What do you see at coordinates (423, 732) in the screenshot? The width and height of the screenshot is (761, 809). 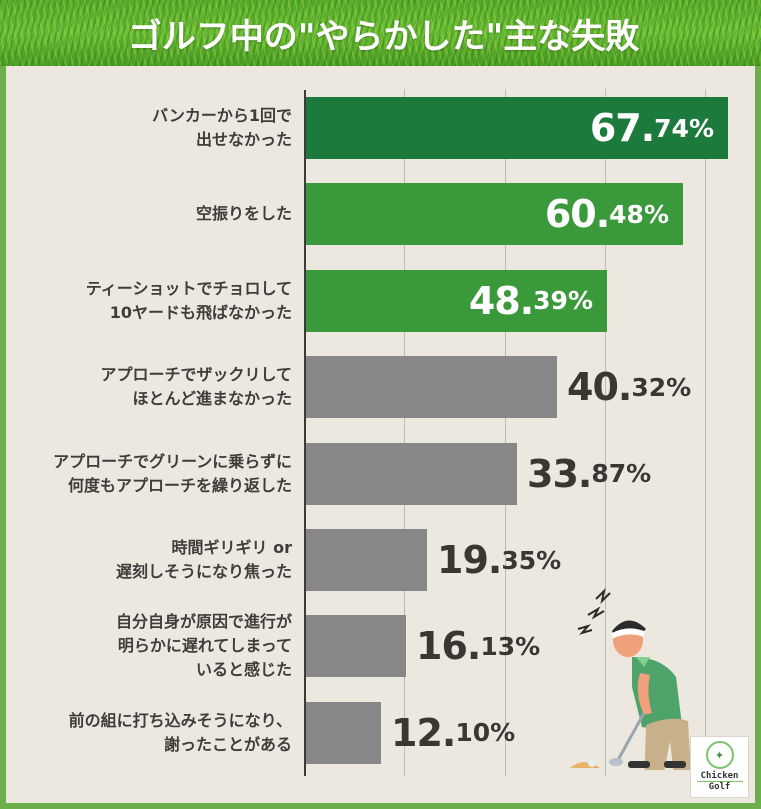 I see `value-integer: 12.` at bounding box center [423, 732].